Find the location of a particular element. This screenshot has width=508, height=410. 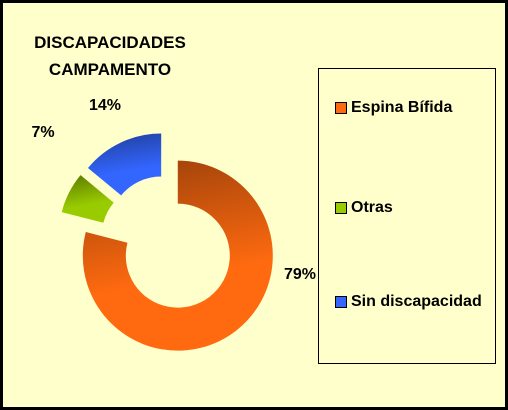

legend-entry: Sin discapacidad is located at coordinates (410, 302).